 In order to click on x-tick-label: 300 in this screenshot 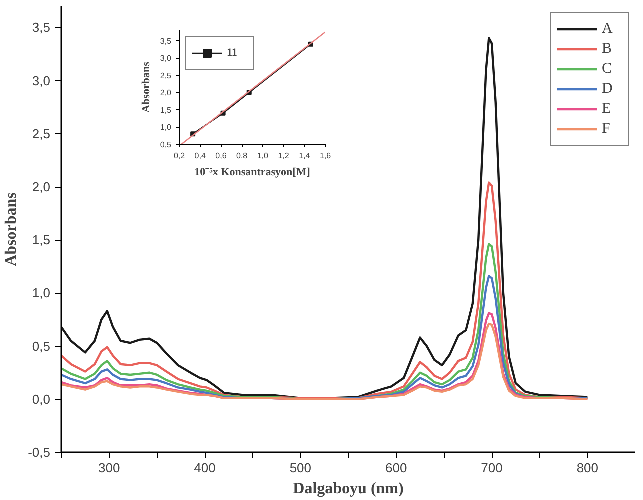, I will do `click(109, 468)`.